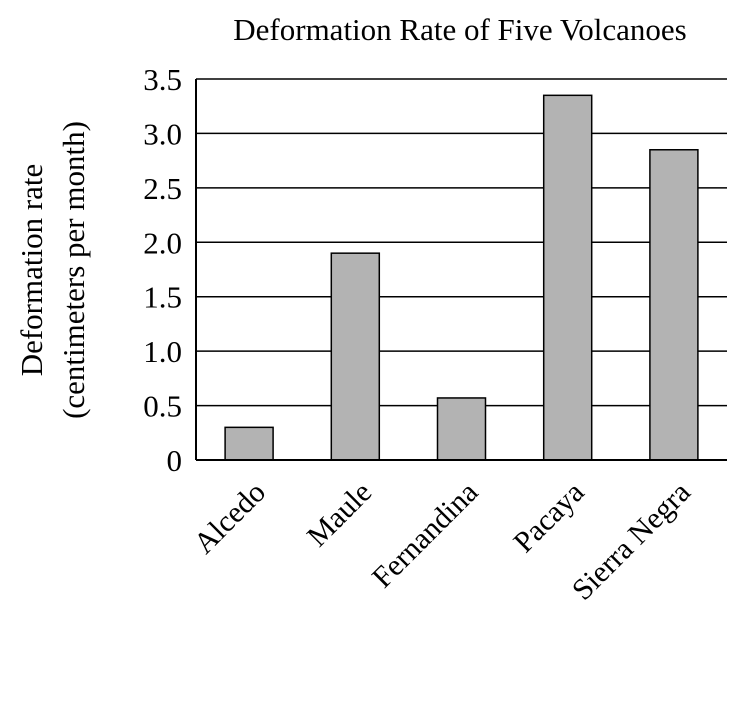  What do you see at coordinates (162, 242) in the screenshot?
I see `y-tick-label: 2.0` at bounding box center [162, 242].